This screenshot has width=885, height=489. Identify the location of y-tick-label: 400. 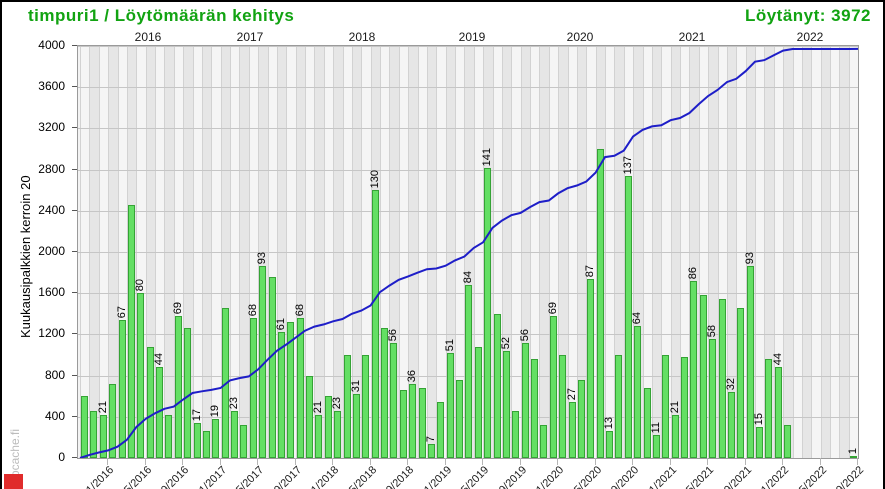
(54, 415).